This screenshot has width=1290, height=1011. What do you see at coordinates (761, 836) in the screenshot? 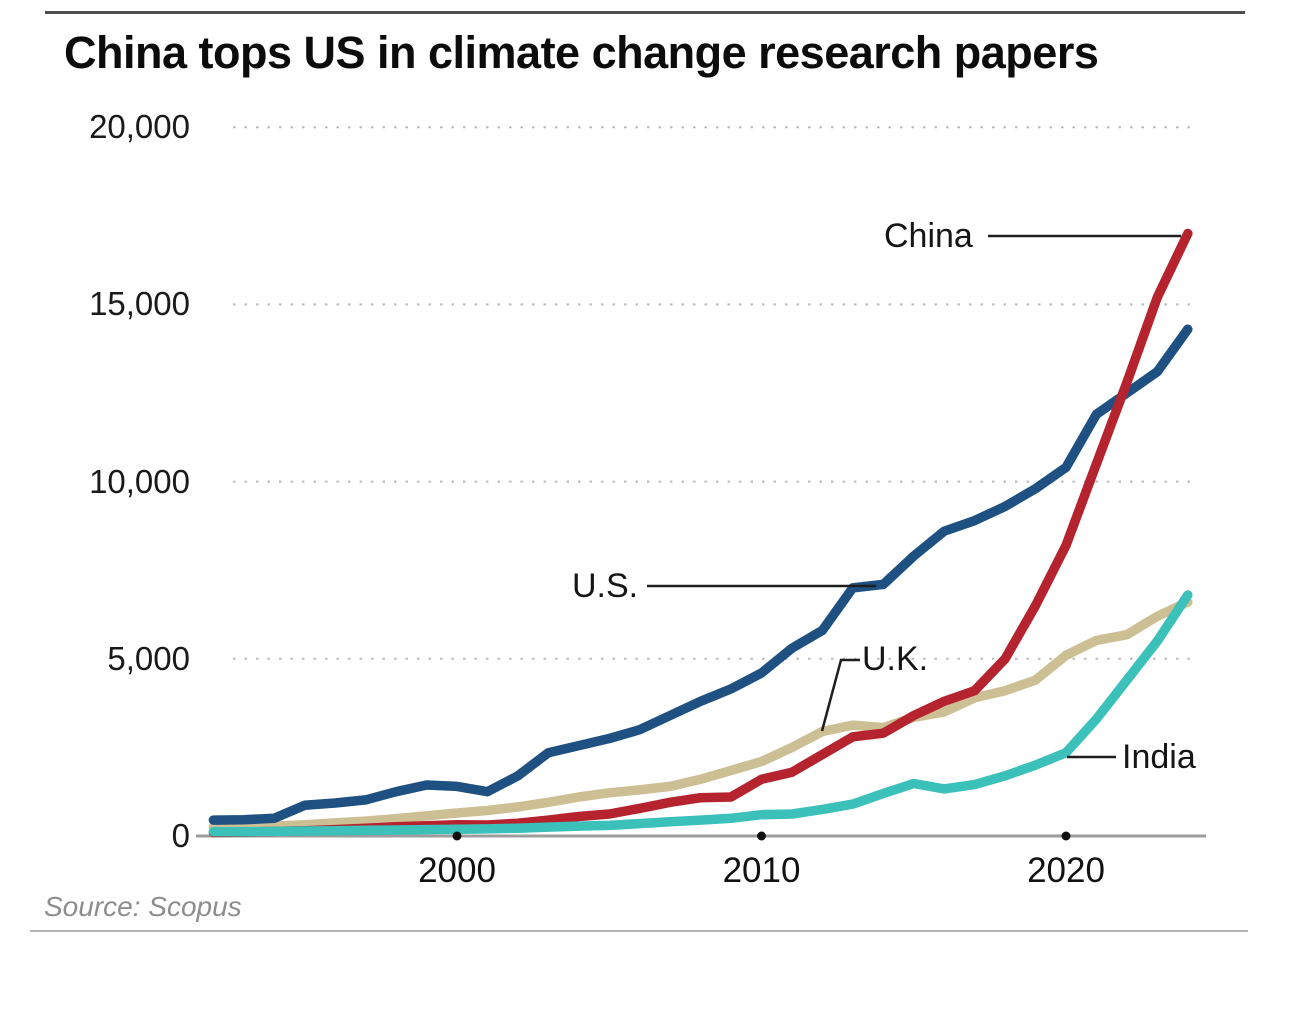
I see `x-tick-dot-2010` at bounding box center [761, 836].